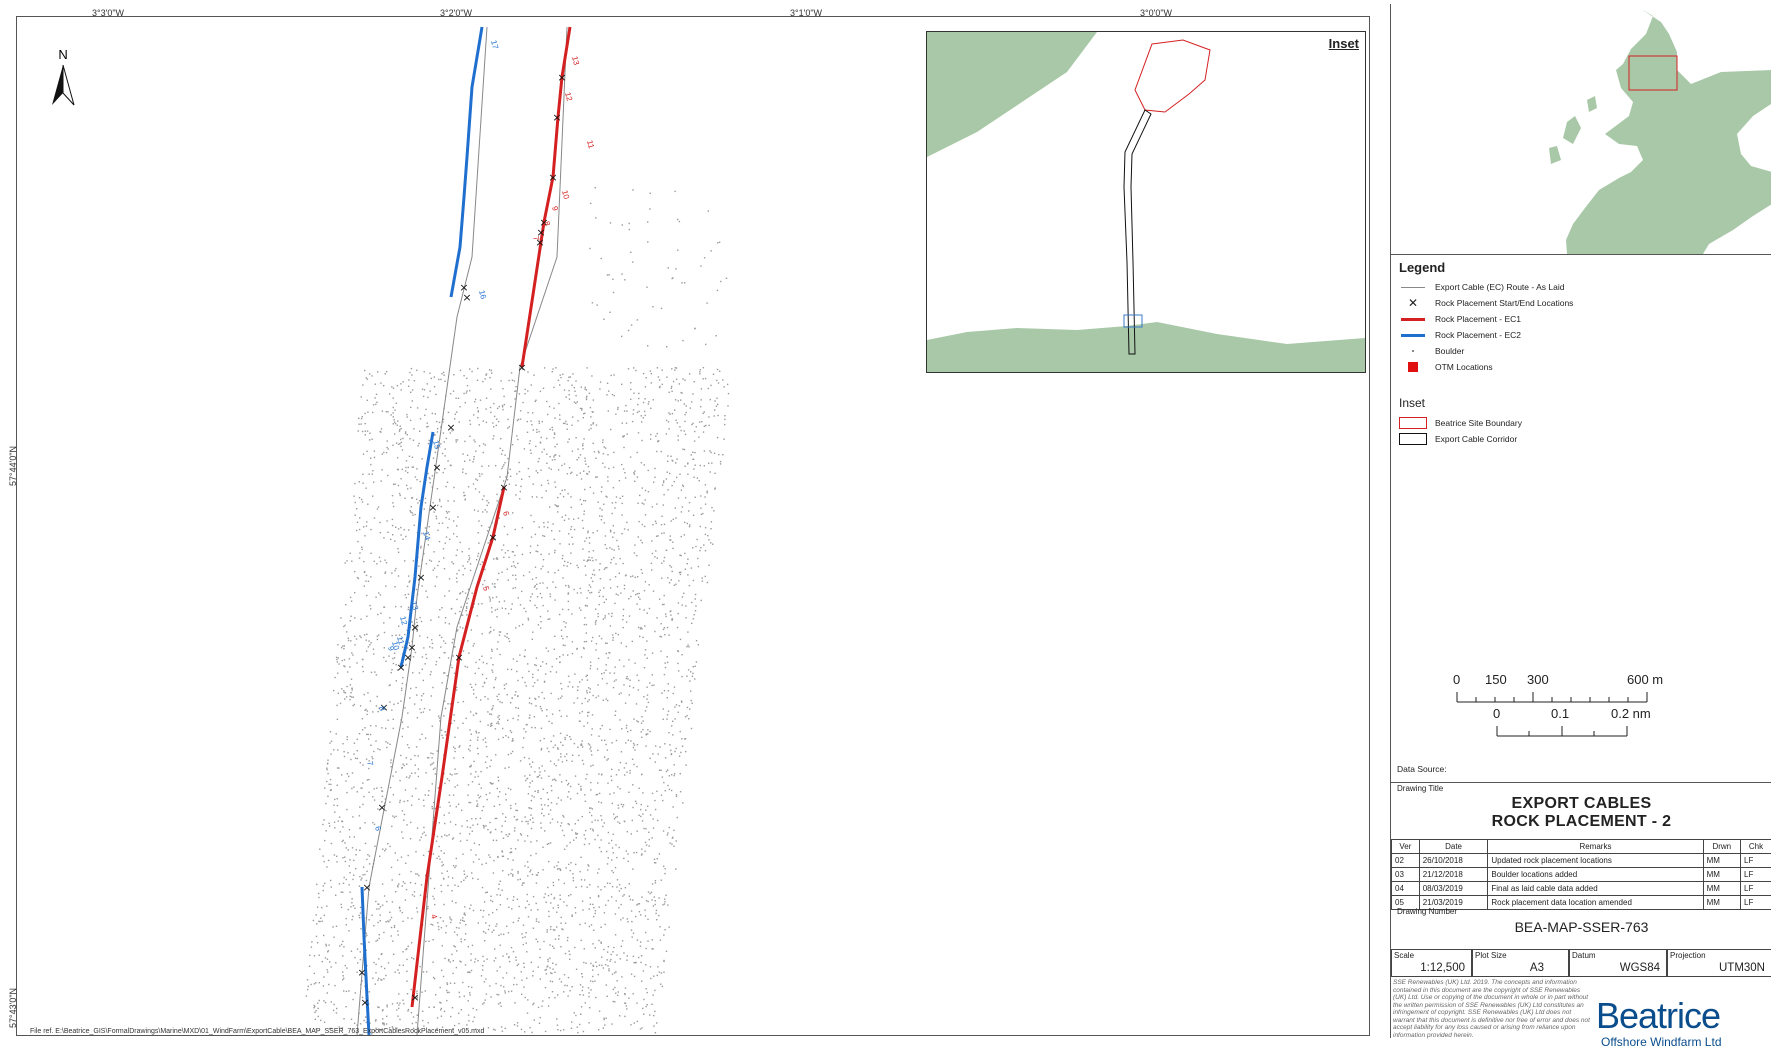 This screenshot has height=1049, width=1771. Describe the element at coordinates (1146, 202) in the screenshot. I see `inset-map: Inset` at that location.